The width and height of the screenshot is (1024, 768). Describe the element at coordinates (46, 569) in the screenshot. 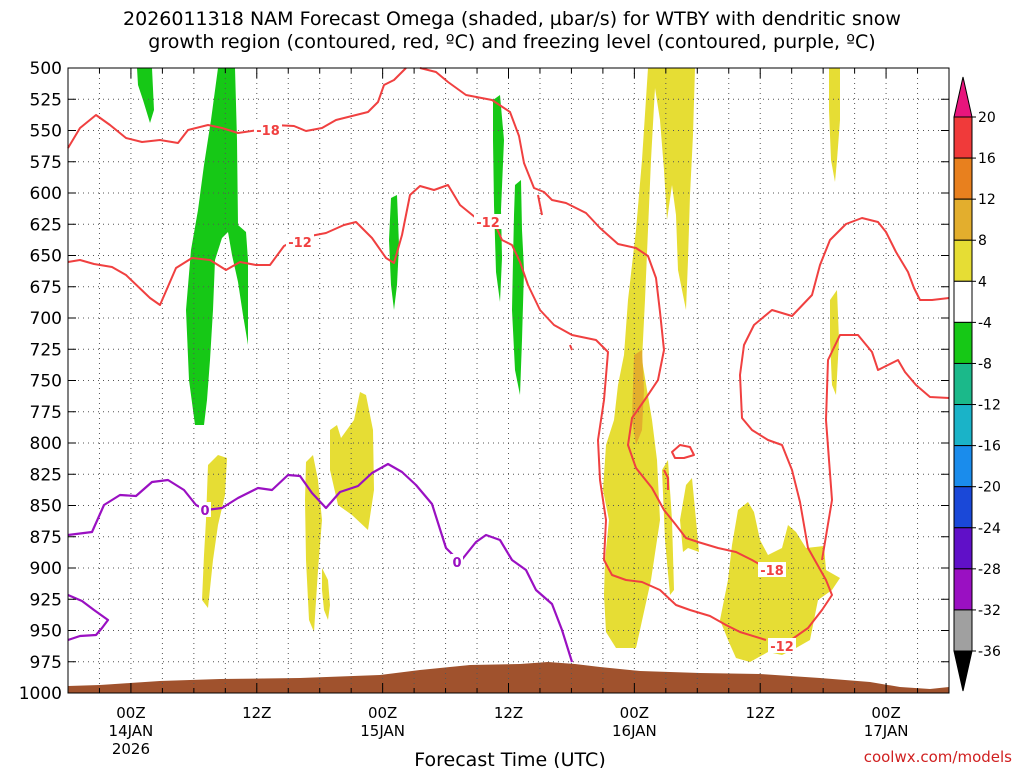

I see `y-tick-label: 900` at that location.